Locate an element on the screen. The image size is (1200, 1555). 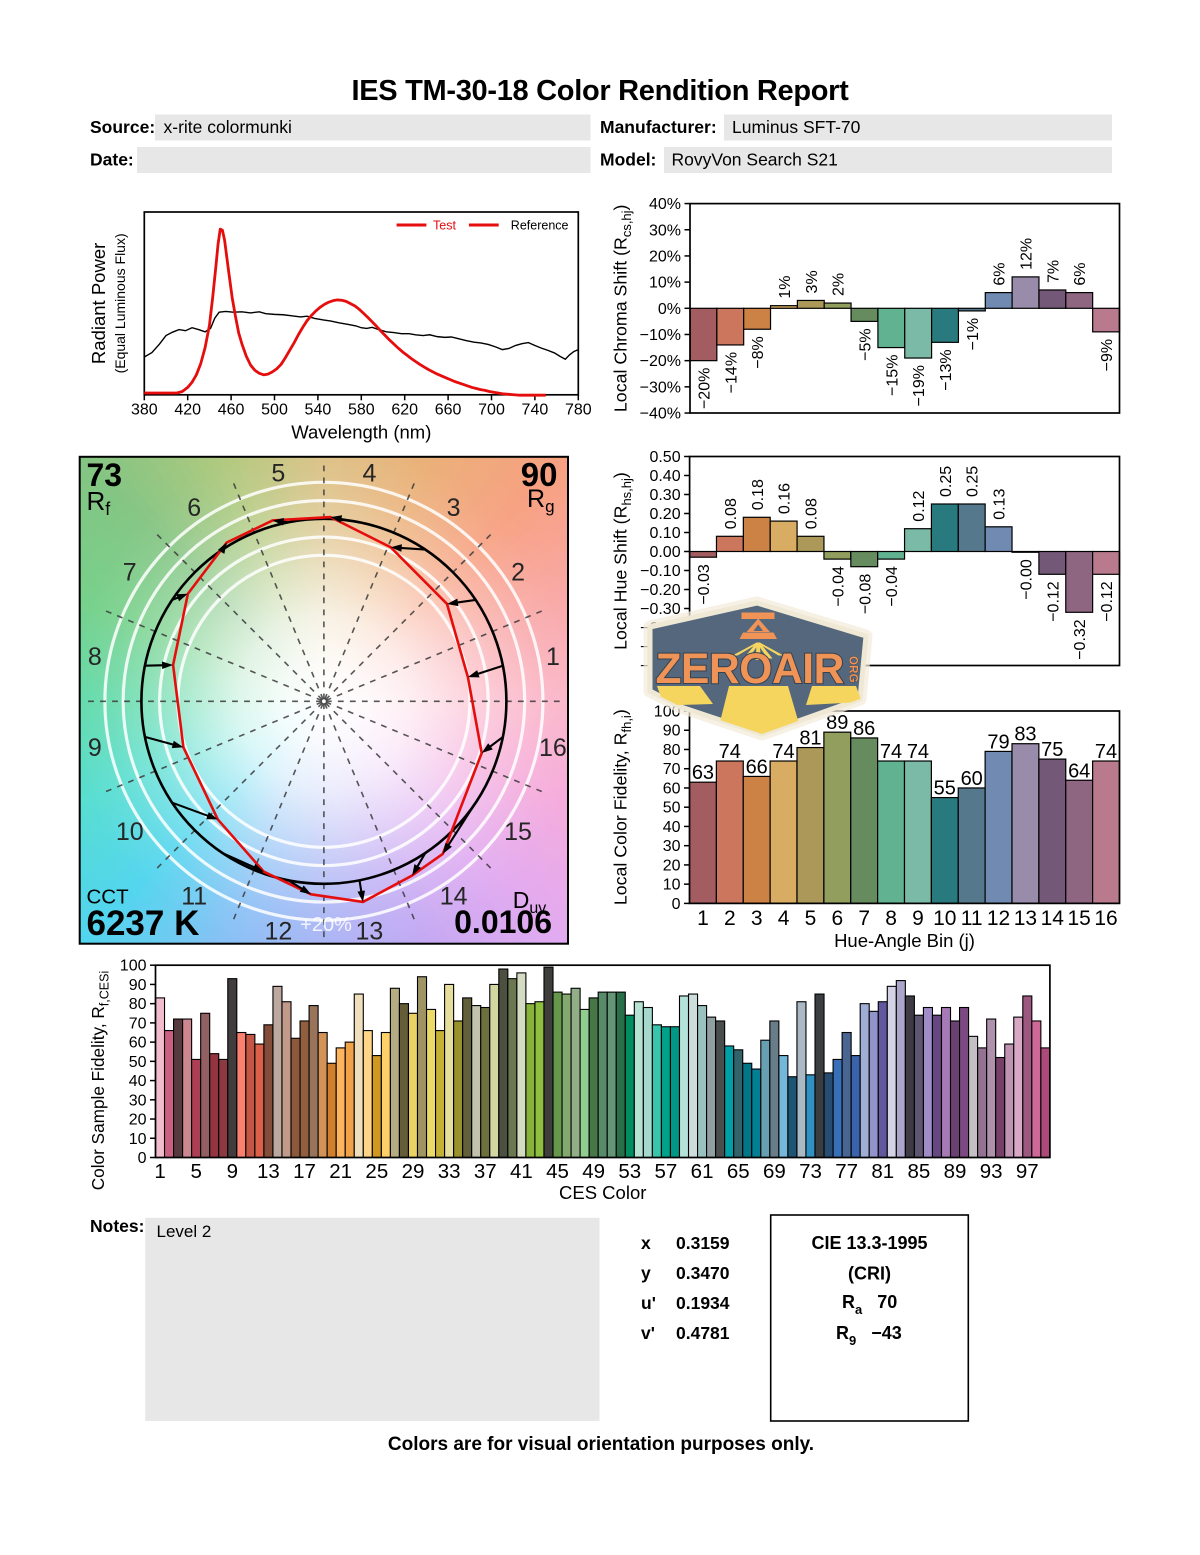
svg-text: 65 is located at coordinates (738, 1171).